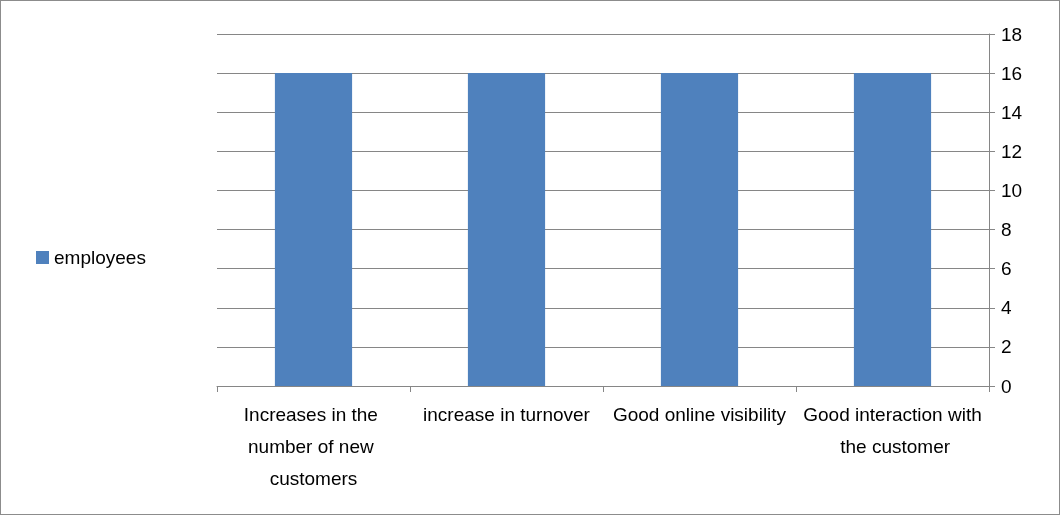 The width and height of the screenshot is (1060, 515). I want to click on y-tick-label: 0, so click(1006, 386).